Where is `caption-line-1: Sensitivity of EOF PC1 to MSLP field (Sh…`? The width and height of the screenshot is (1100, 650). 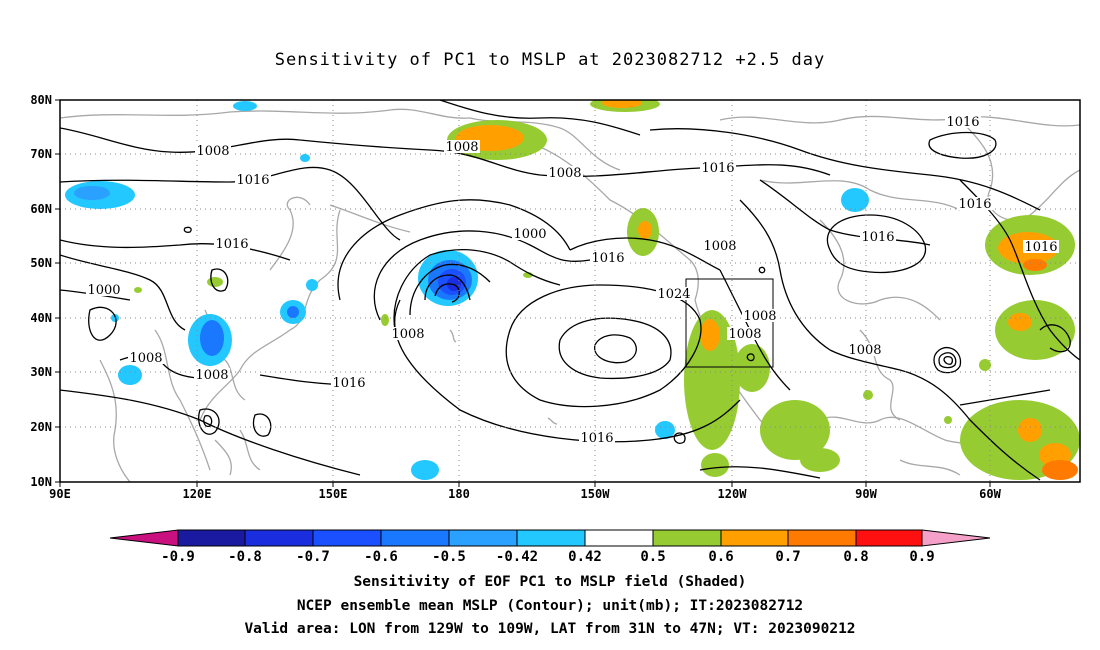
caption-line-1: Sensitivity of EOF PC1 to MSLP field (Sh… is located at coordinates (550, 582).